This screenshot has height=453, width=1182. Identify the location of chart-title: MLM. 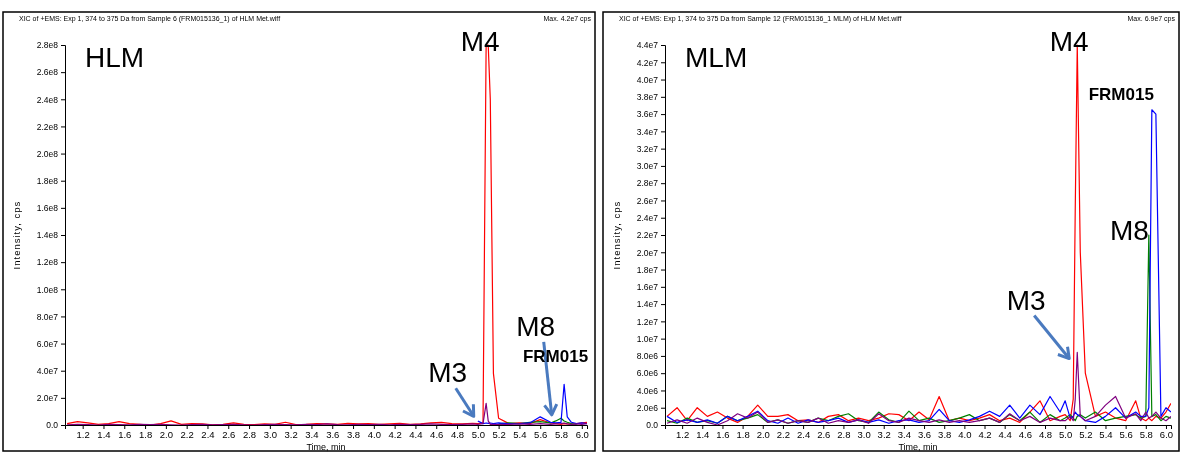
(716, 57).